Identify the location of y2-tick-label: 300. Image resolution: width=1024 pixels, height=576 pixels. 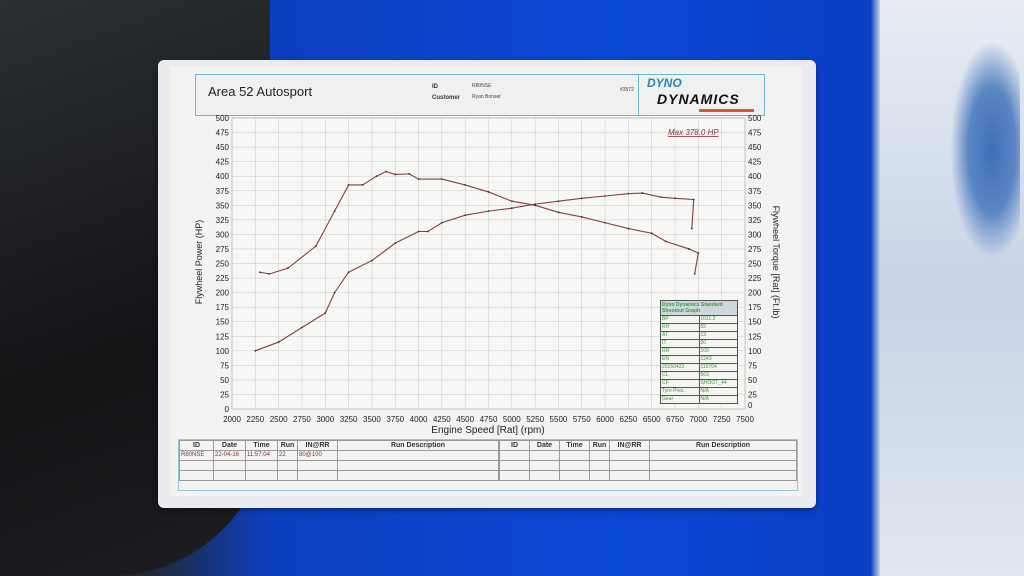
(755, 234).